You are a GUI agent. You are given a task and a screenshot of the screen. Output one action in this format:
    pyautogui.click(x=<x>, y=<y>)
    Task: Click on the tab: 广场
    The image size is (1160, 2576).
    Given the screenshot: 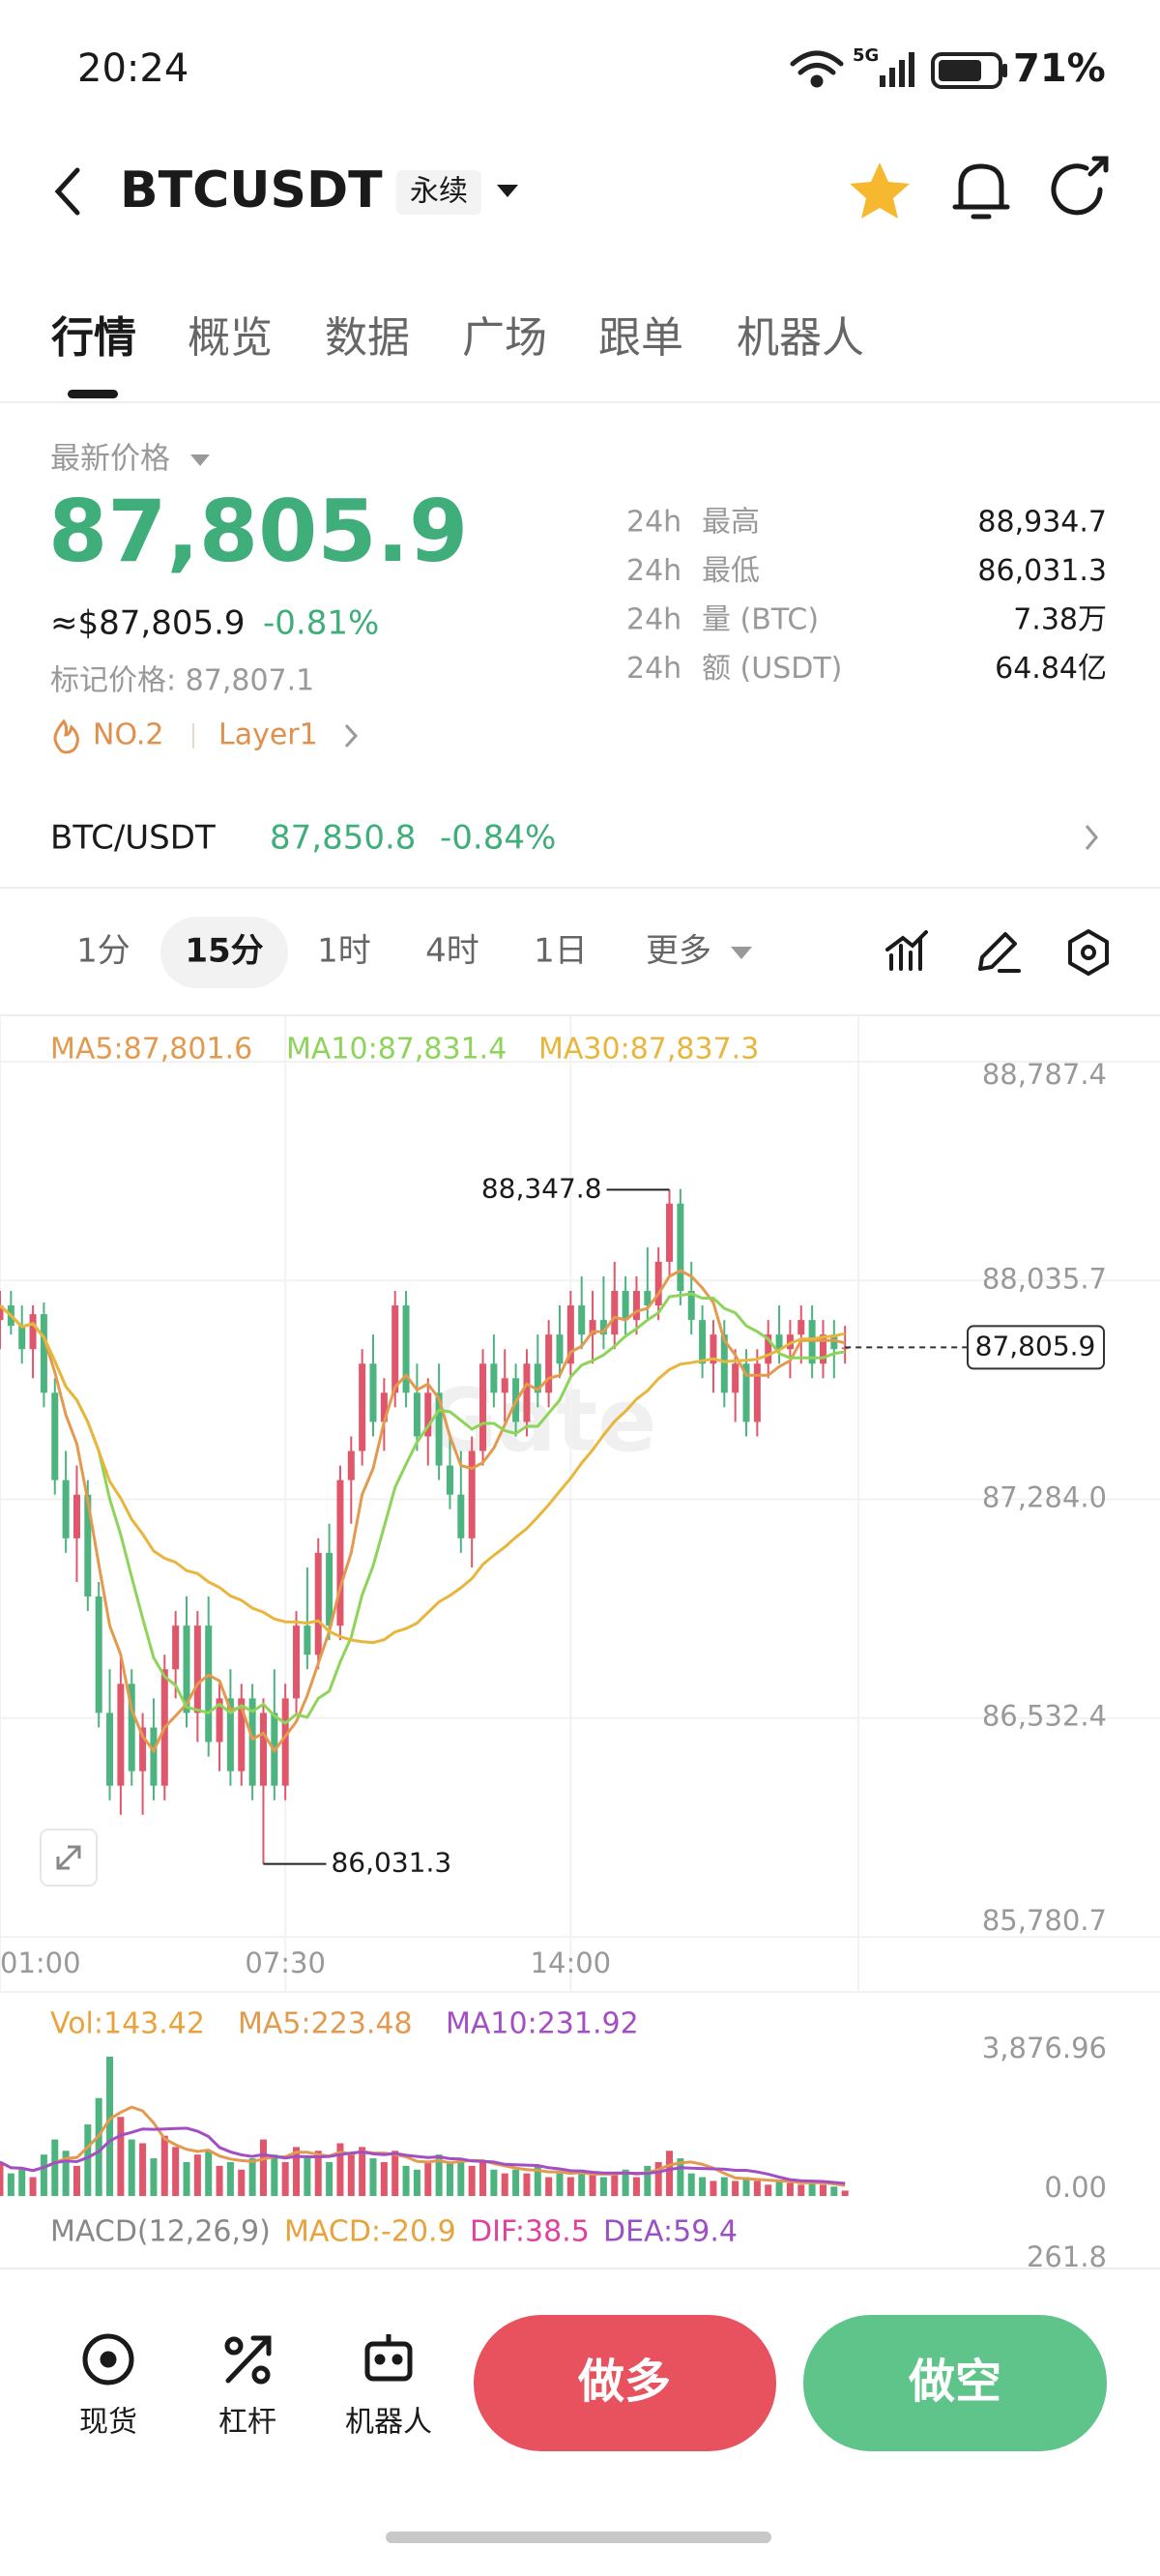 What is the action you would take?
    pyautogui.click(x=505, y=338)
    